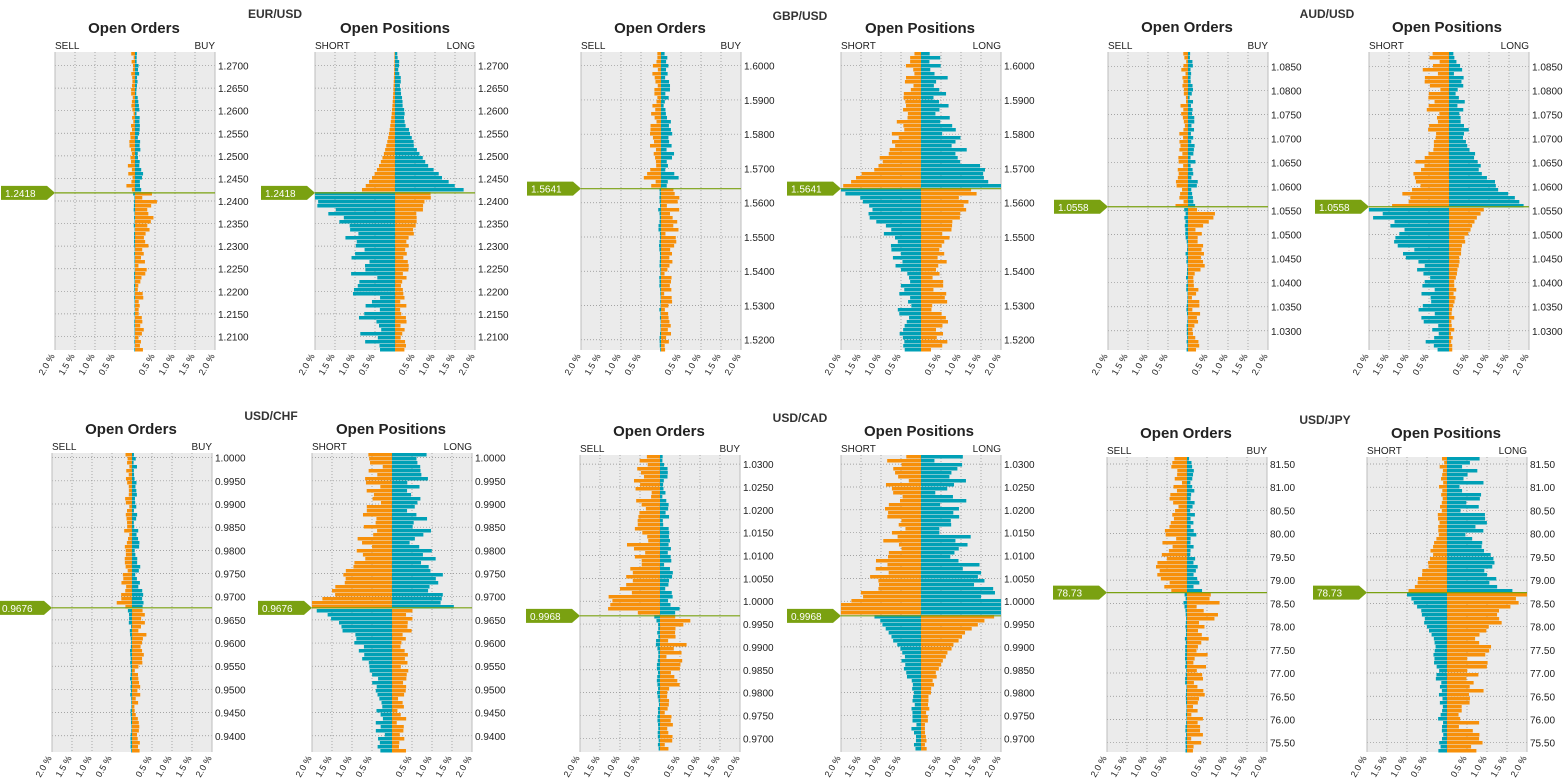  Describe the element at coordinates (490, 505) in the screenshot. I see `y-tick-label: 0.9900` at that location.